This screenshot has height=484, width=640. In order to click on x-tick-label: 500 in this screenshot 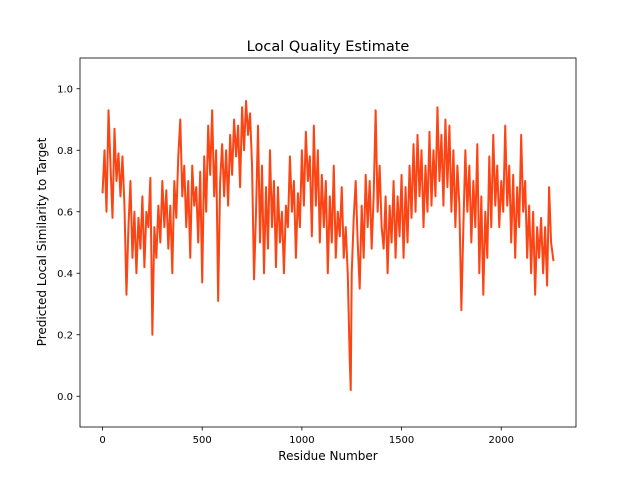, I will do `click(202, 440)`.